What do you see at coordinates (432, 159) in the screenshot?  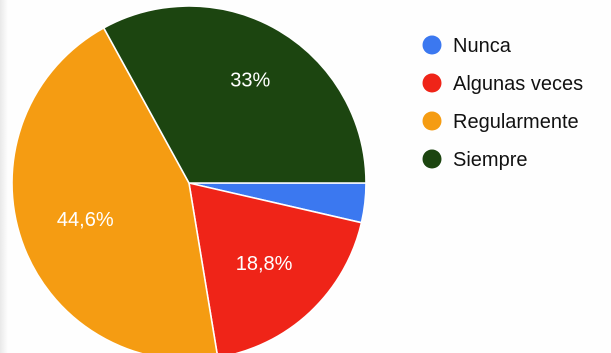 I see `legend-swatch-siempre` at bounding box center [432, 159].